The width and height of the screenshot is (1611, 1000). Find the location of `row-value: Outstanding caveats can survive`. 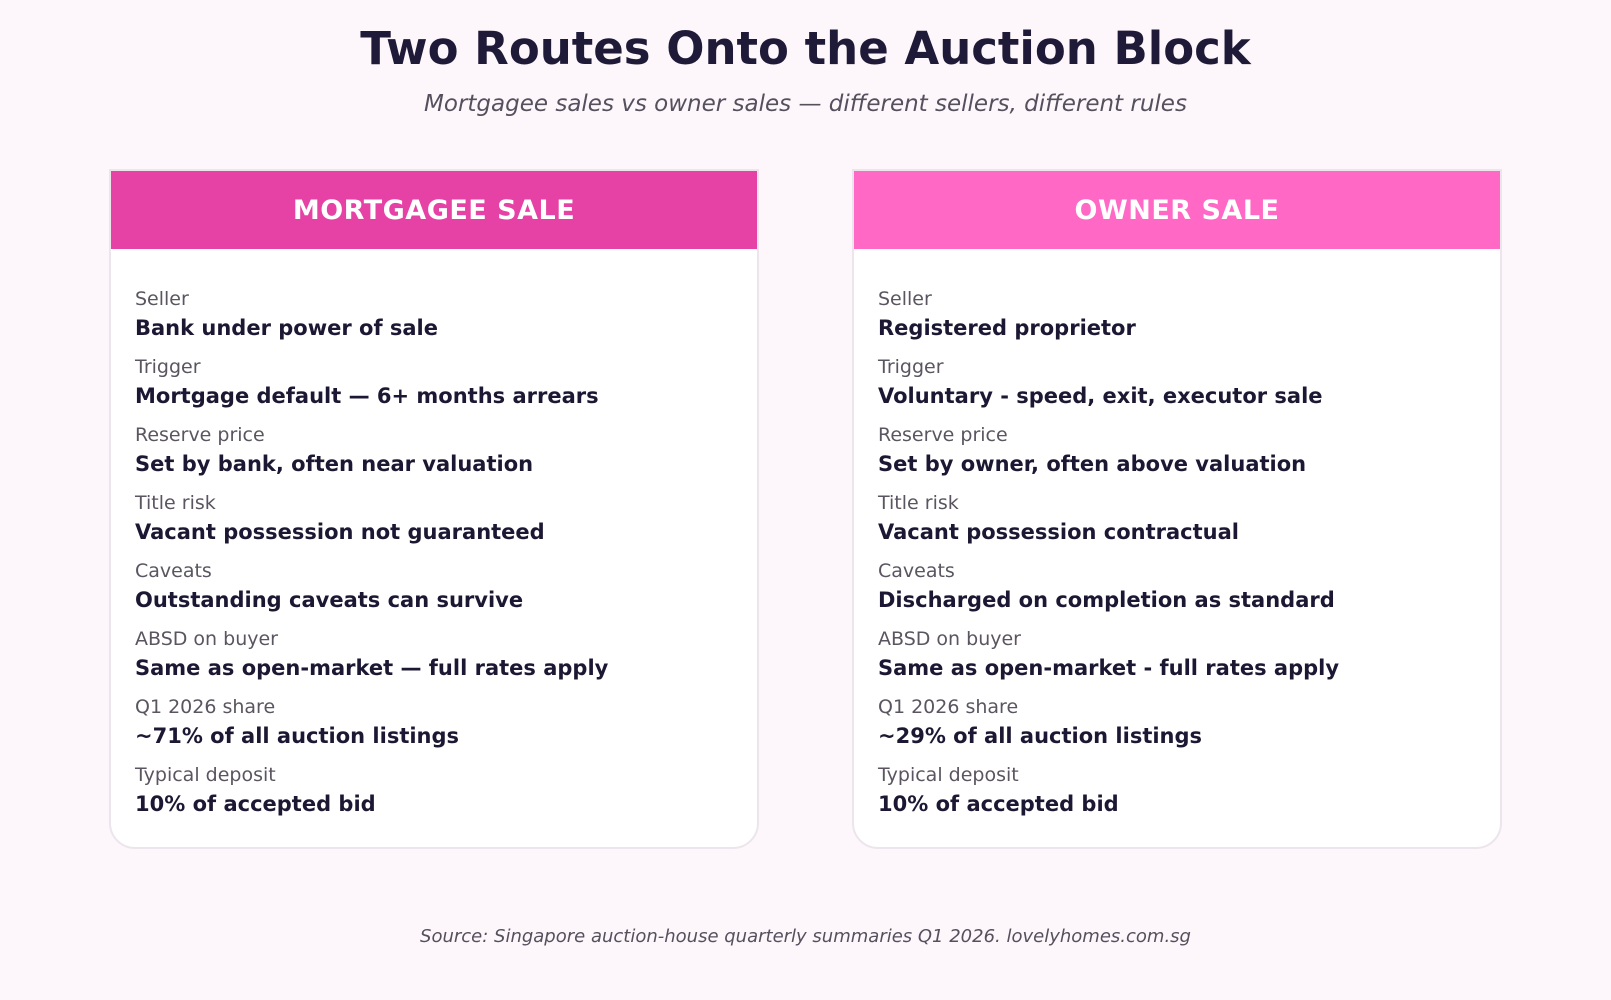

row-value: Outstanding caveats can survive is located at coordinates (329, 600).